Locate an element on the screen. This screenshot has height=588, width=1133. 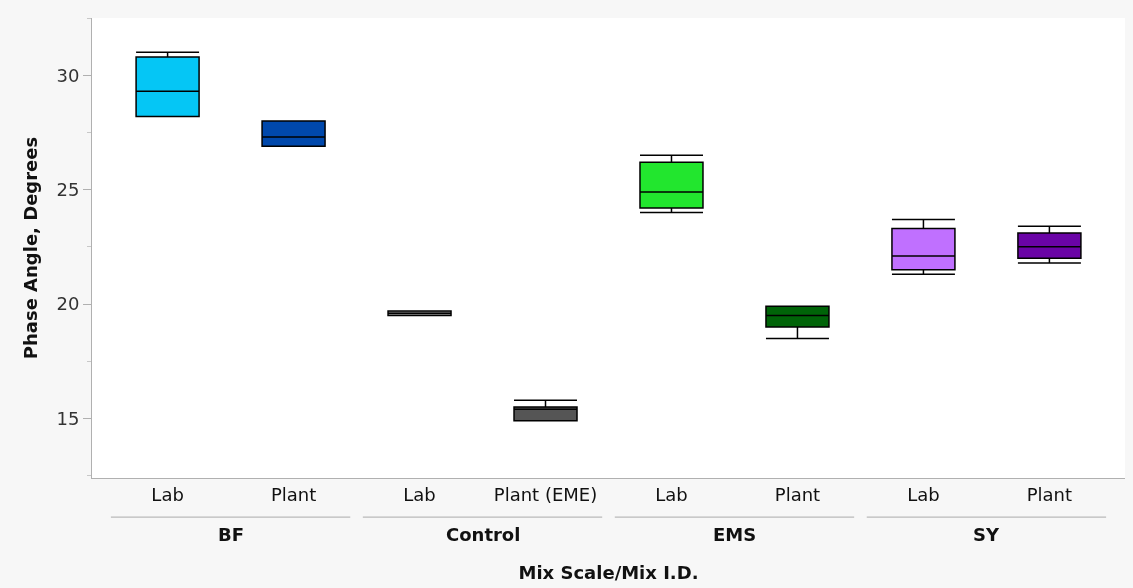
y-axis-title: Phase Angle, Degrees is located at coordinates (30, 248).